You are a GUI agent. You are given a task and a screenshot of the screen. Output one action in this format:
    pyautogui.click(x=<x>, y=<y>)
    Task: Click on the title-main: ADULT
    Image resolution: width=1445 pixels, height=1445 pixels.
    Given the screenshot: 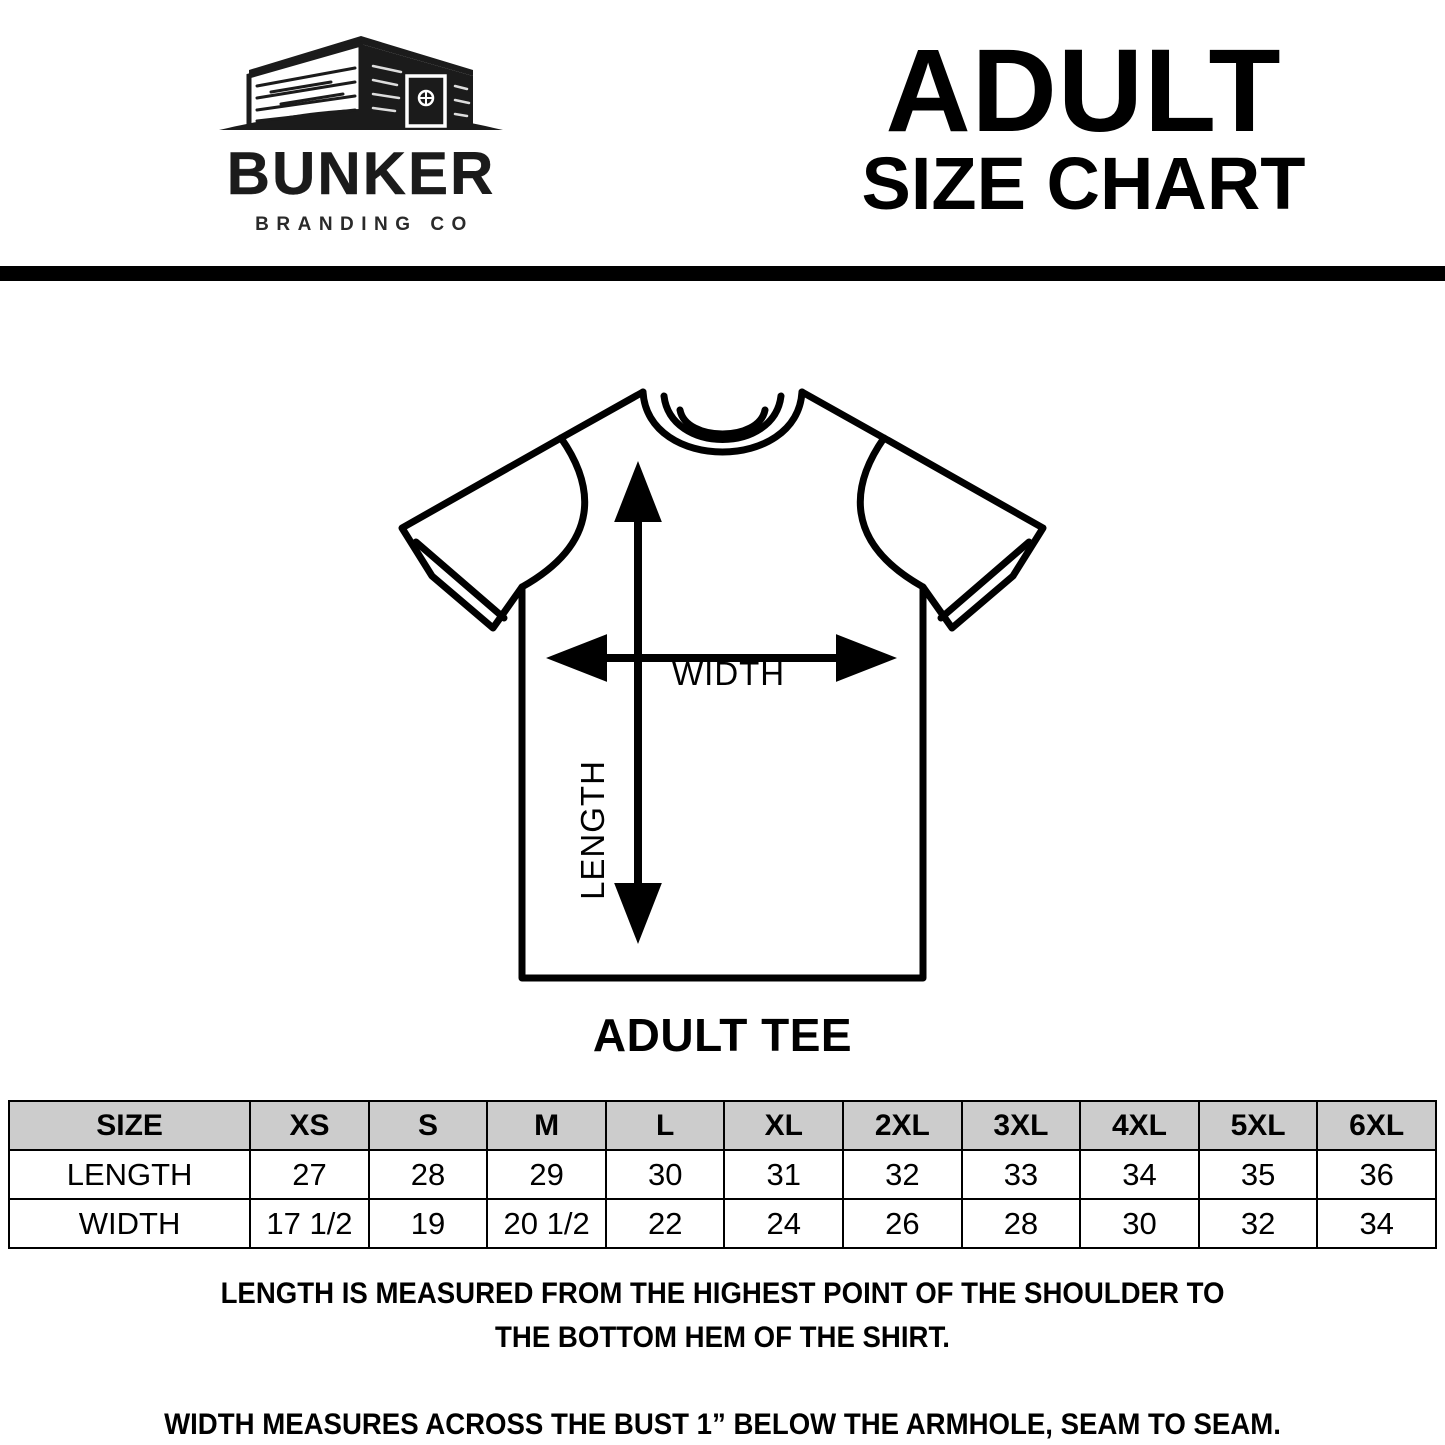 What is the action you would take?
    pyautogui.click(x=1083, y=90)
    